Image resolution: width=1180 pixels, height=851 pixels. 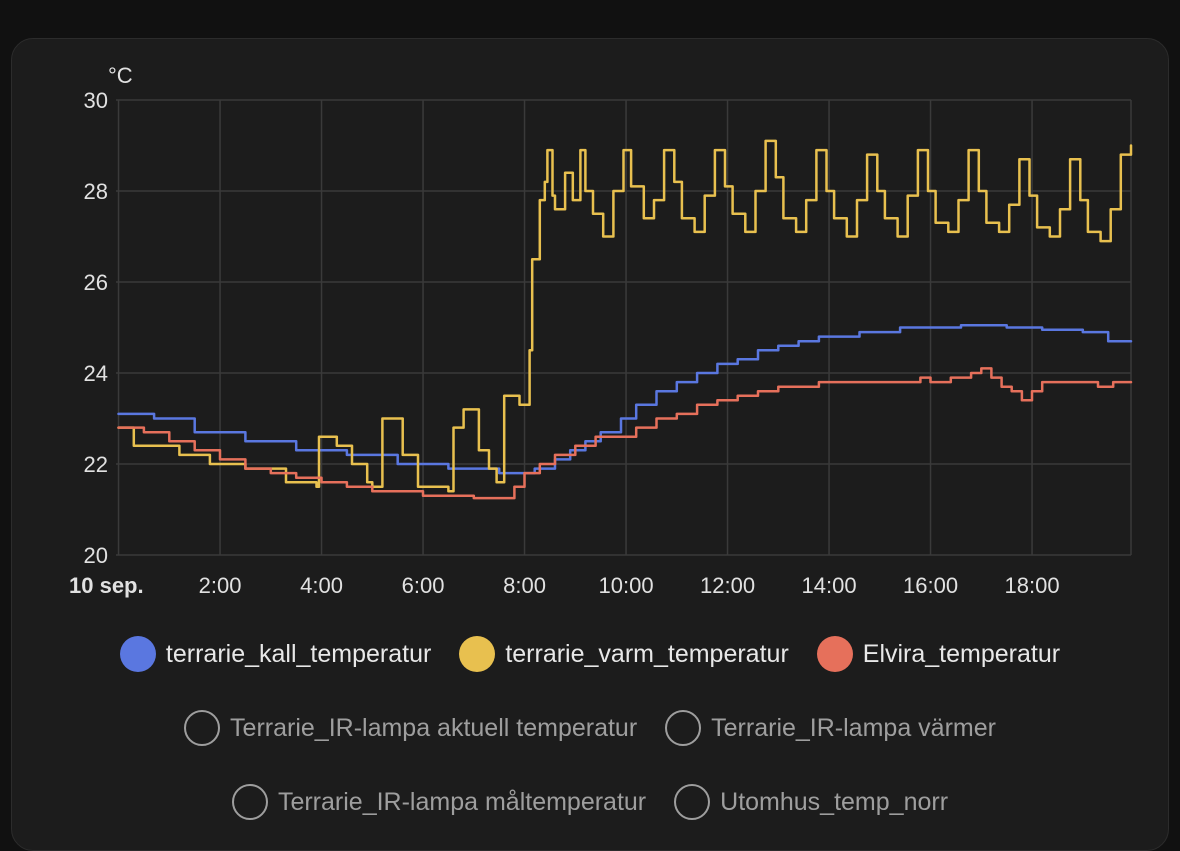 What do you see at coordinates (434, 727) in the screenshot?
I see `legend-label: Terrarie_IR-lampa aktuell temperatur` at bounding box center [434, 727].